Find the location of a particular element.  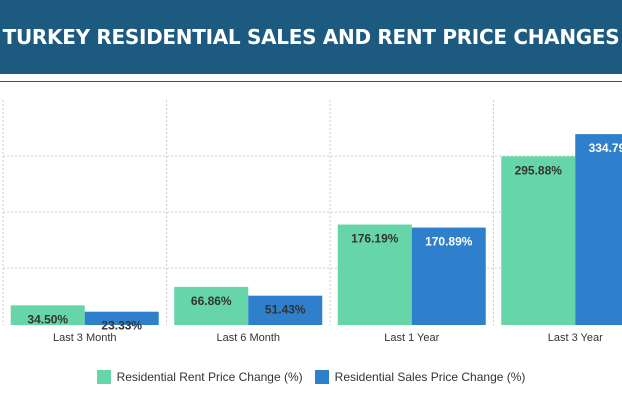

legend-item-sales: Residential Sales Price Change (%) is located at coordinates (420, 377).